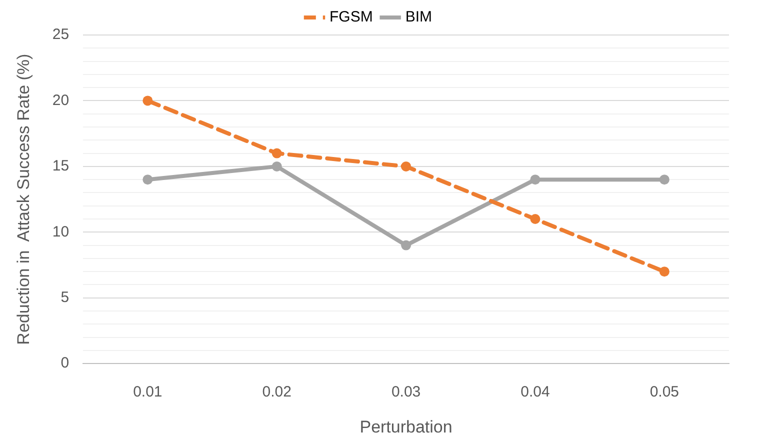 Image resolution: width=759 pixels, height=447 pixels. Describe the element at coordinates (665, 392) in the screenshot. I see `x-tick-label: 0.05` at that location.